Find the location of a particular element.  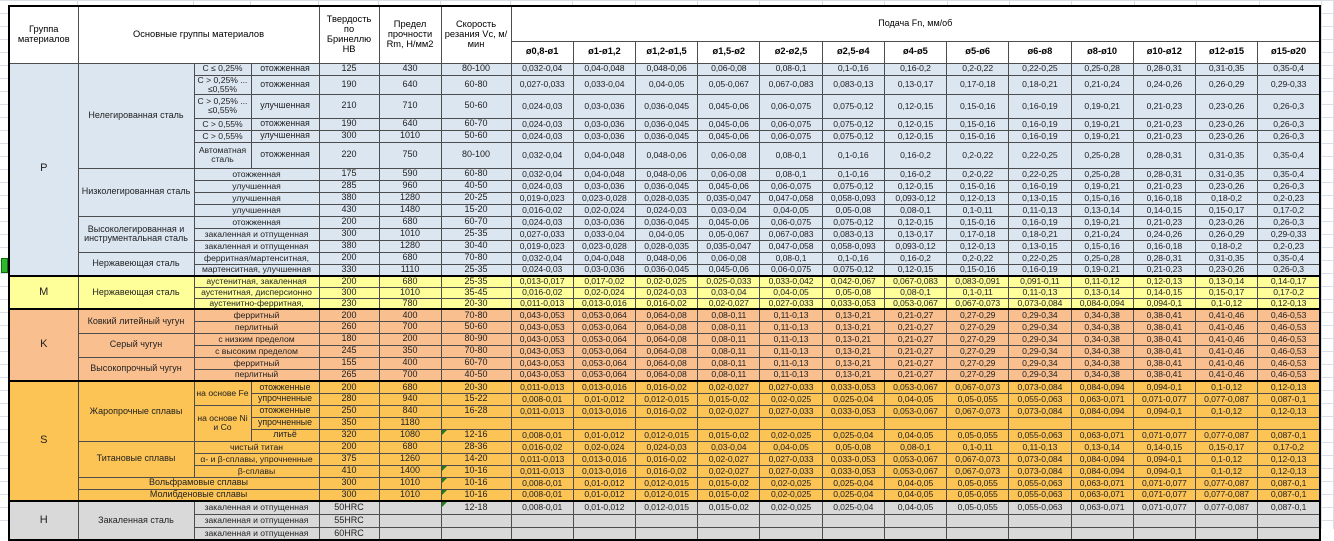

cell-hardness: 210 is located at coordinates (349, 106).